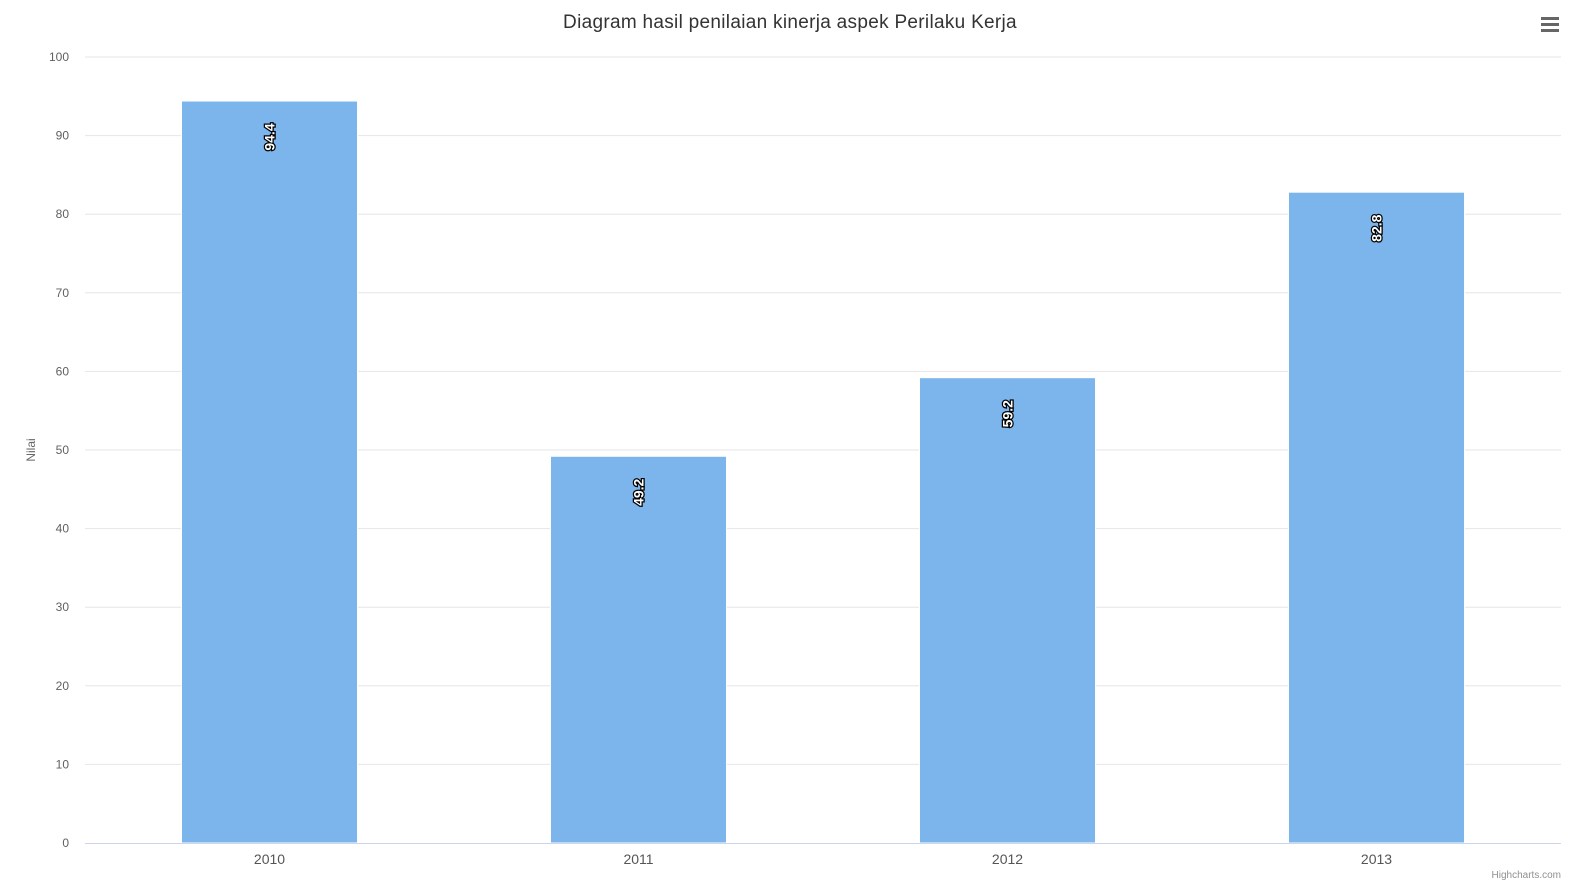  Describe the element at coordinates (270, 136) in the screenshot. I see `data-label: 94.4` at that location.